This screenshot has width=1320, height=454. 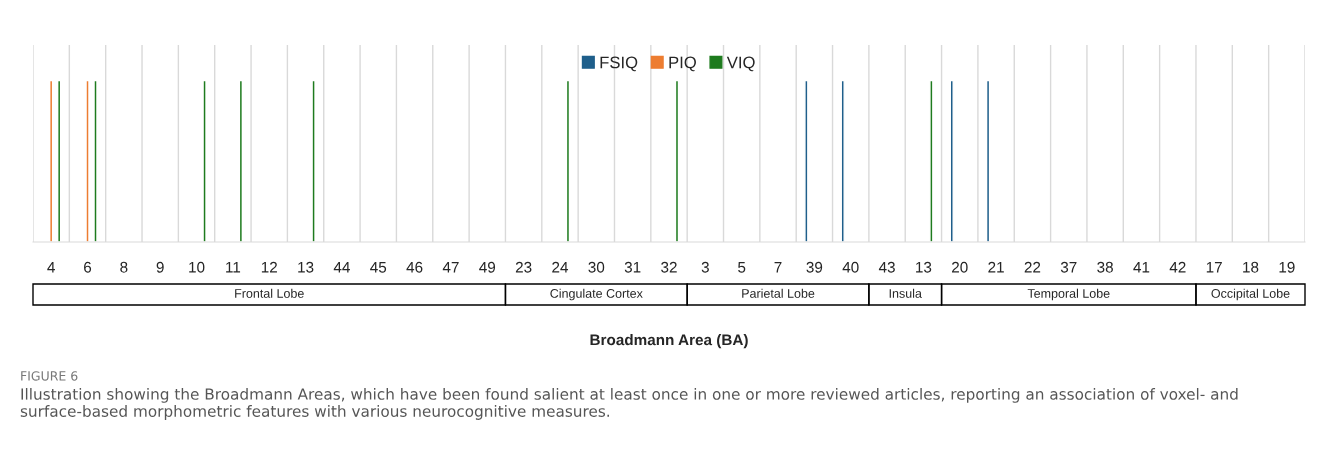 I want to click on x-tick-label: 42, so click(x=1177, y=267).